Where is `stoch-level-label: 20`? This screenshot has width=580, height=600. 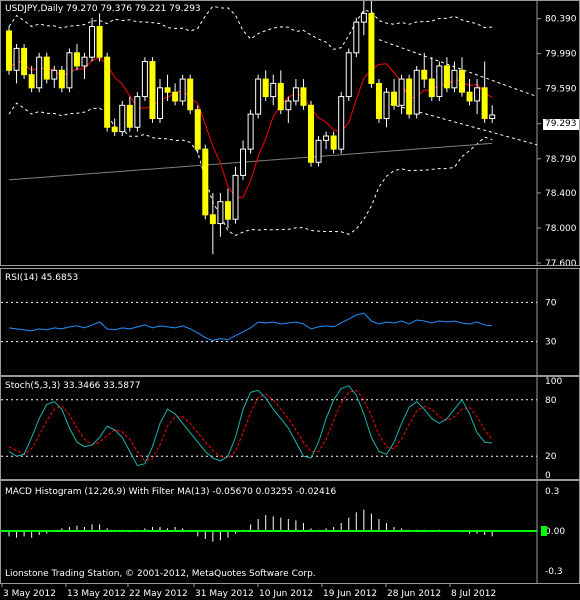
stoch-level-label: 20 is located at coordinates (551, 457).